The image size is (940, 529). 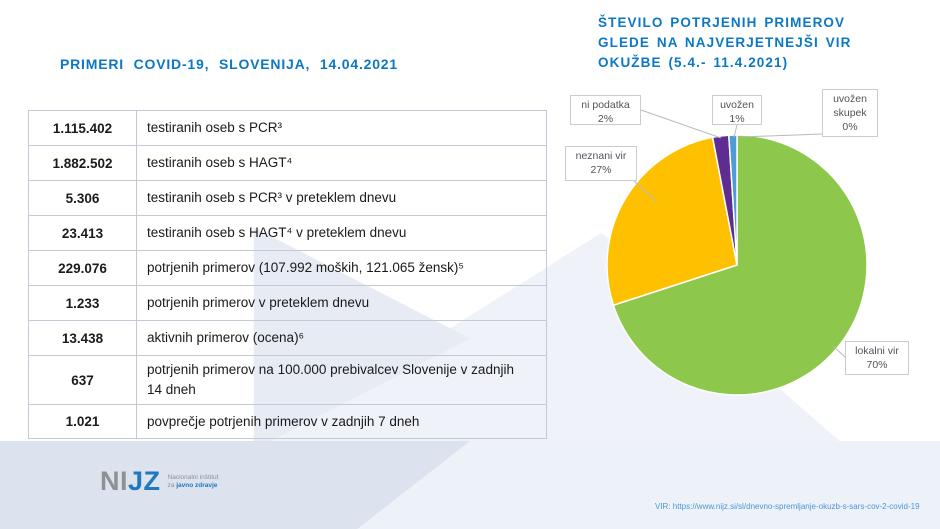 What do you see at coordinates (735, 131) in the screenshot?
I see `leader-line-uvozen` at bounding box center [735, 131].